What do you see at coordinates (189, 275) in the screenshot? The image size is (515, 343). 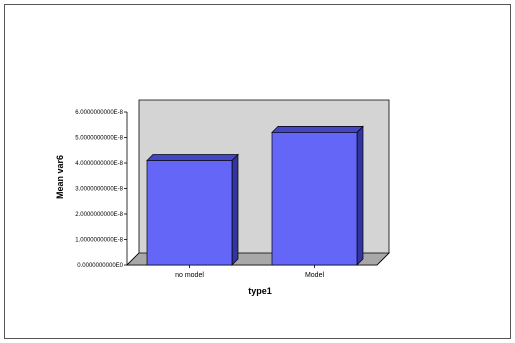 I see `x-tick-label: no model` at bounding box center [189, 275].